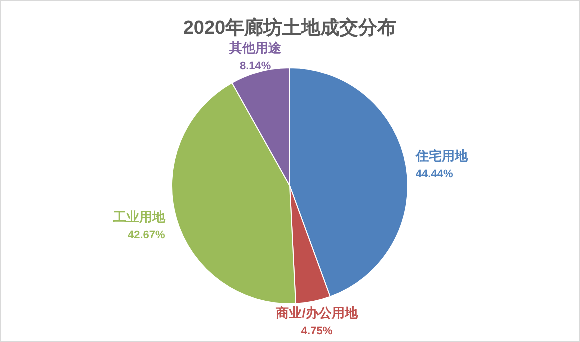  I want to click on data-label: 4.75%, so click(317, 331).